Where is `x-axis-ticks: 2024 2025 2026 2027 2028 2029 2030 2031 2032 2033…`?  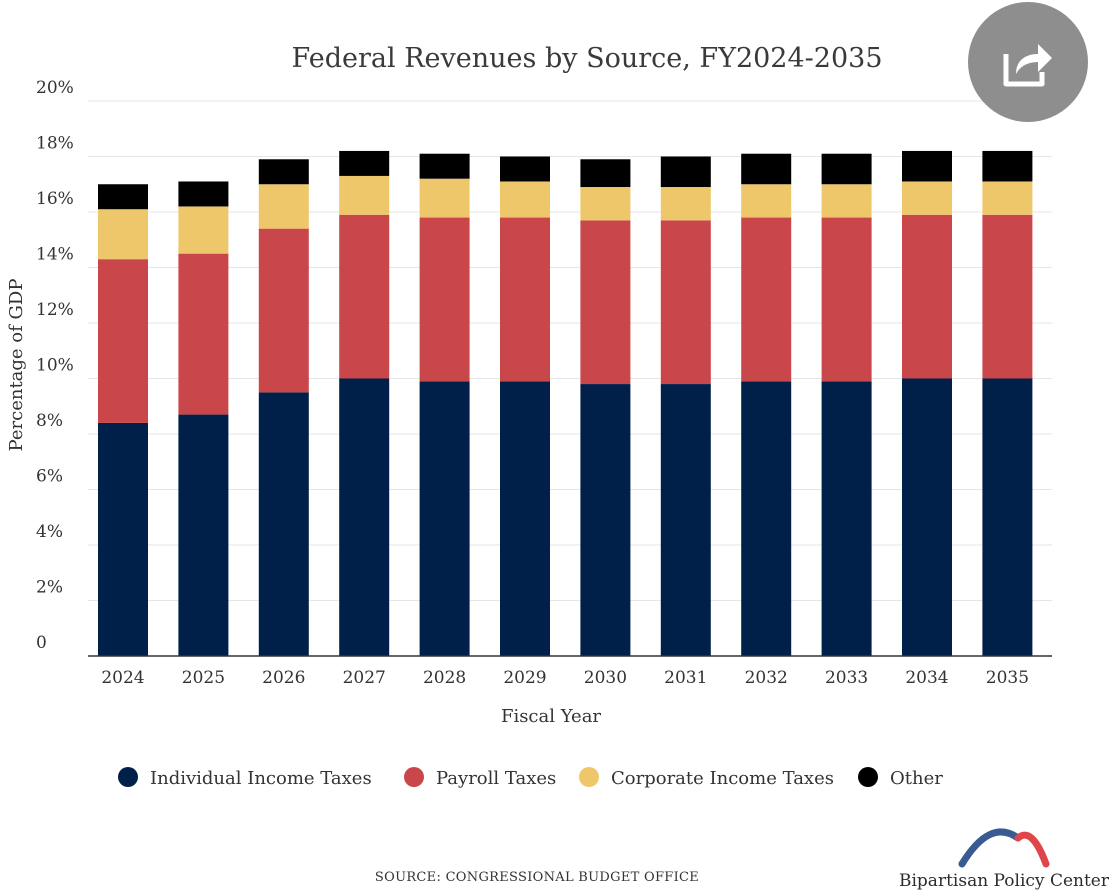
x-axis-ticks: 2024 2025 2026 2027 2028 2029 2030 2031 2032 2033… is located at coordinates (565, 678).